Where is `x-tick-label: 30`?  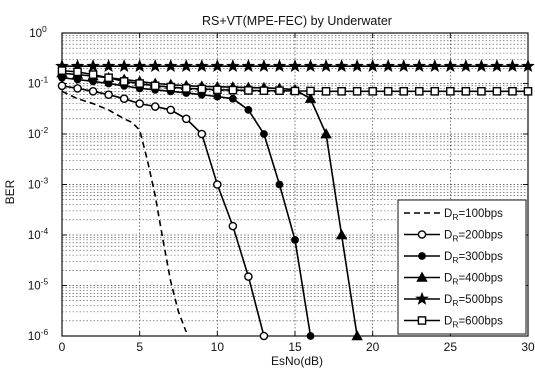 x-tick-label: 30 is located at coordinates (528, 347).